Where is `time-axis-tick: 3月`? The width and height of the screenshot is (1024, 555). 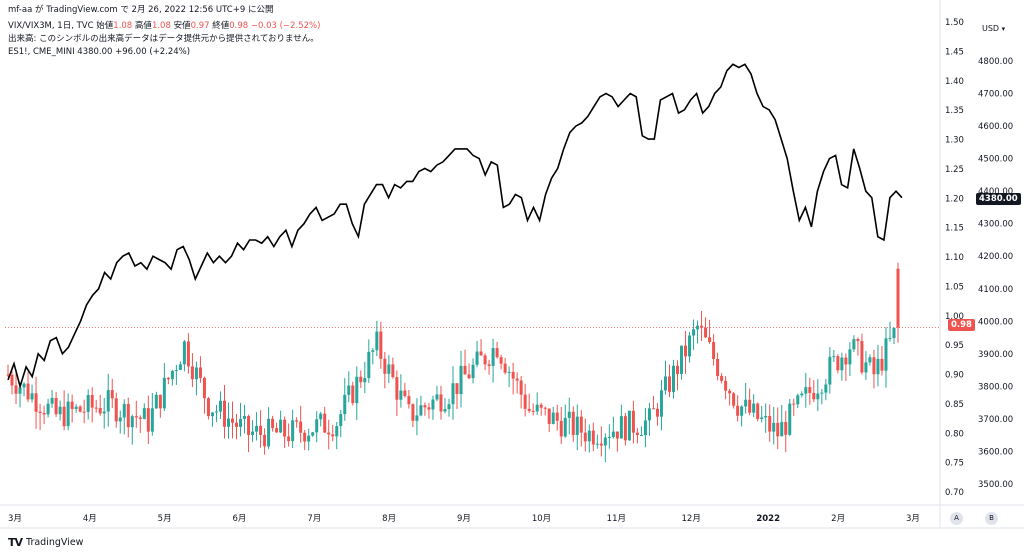 time-axis-tick: 3月 is located at coordinates (15, 519).